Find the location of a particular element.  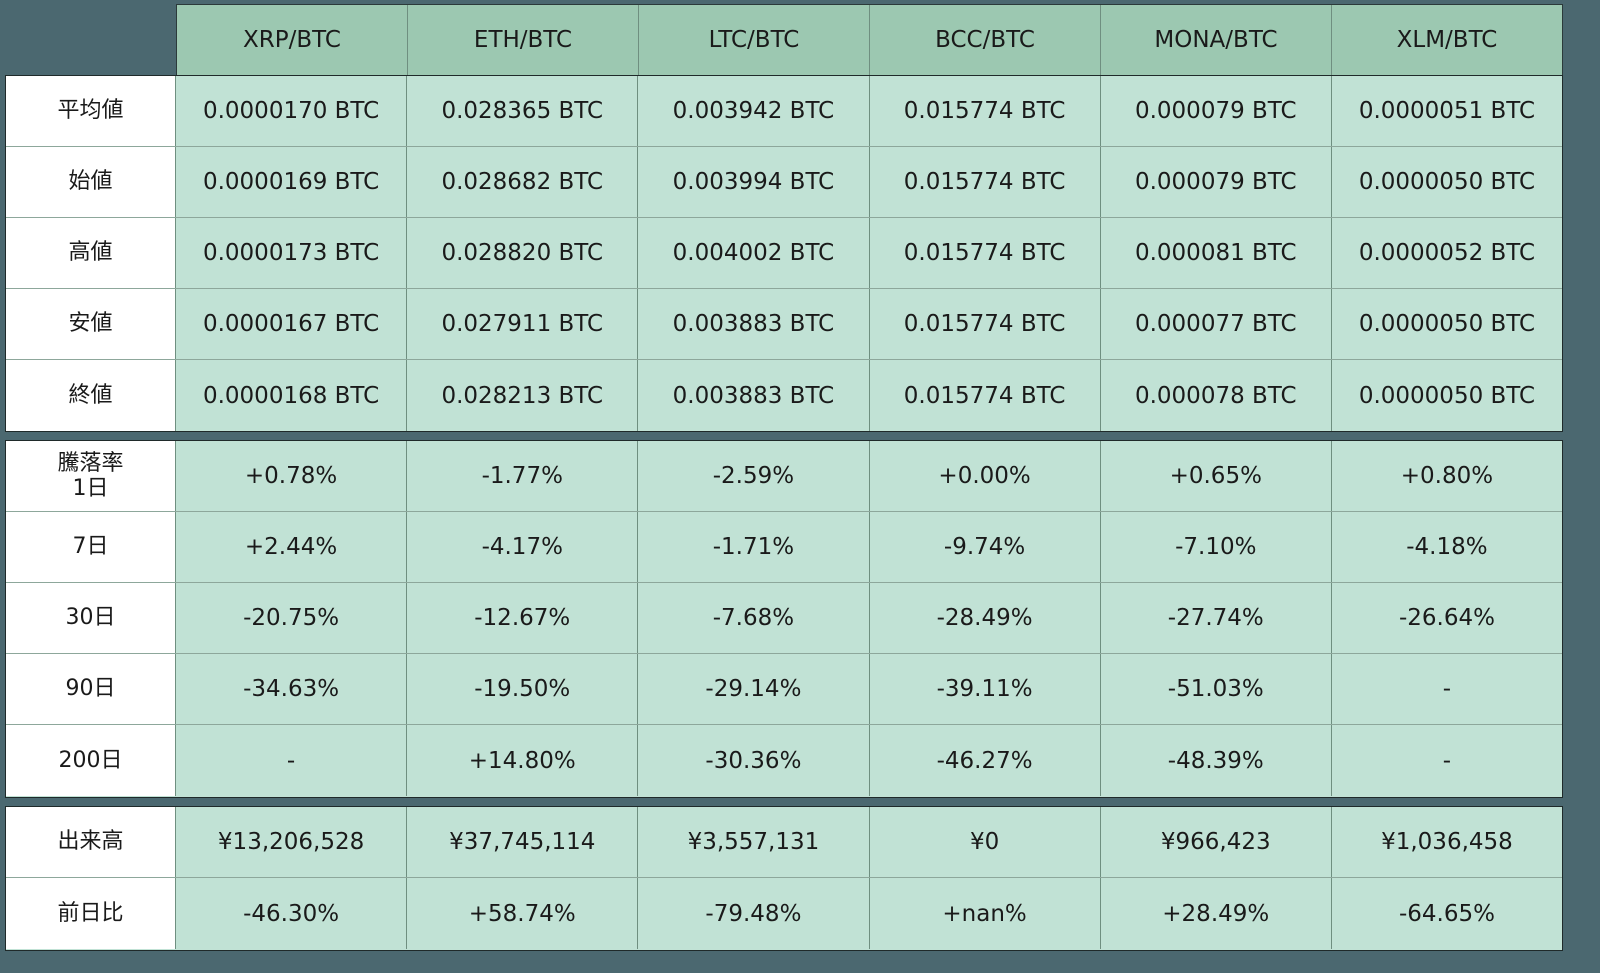

row-label: 安値 is located at coordinates (91, 324).